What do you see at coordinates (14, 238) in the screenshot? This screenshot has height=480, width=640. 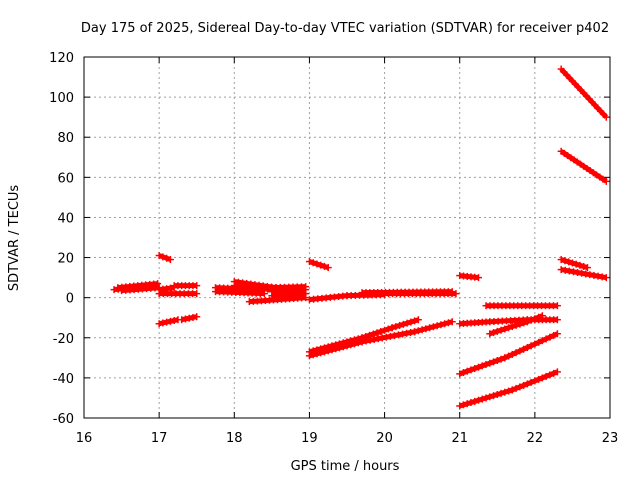 I see `y-axis-label: SDTVAR / TECUs` at bounding box center [14, 238].